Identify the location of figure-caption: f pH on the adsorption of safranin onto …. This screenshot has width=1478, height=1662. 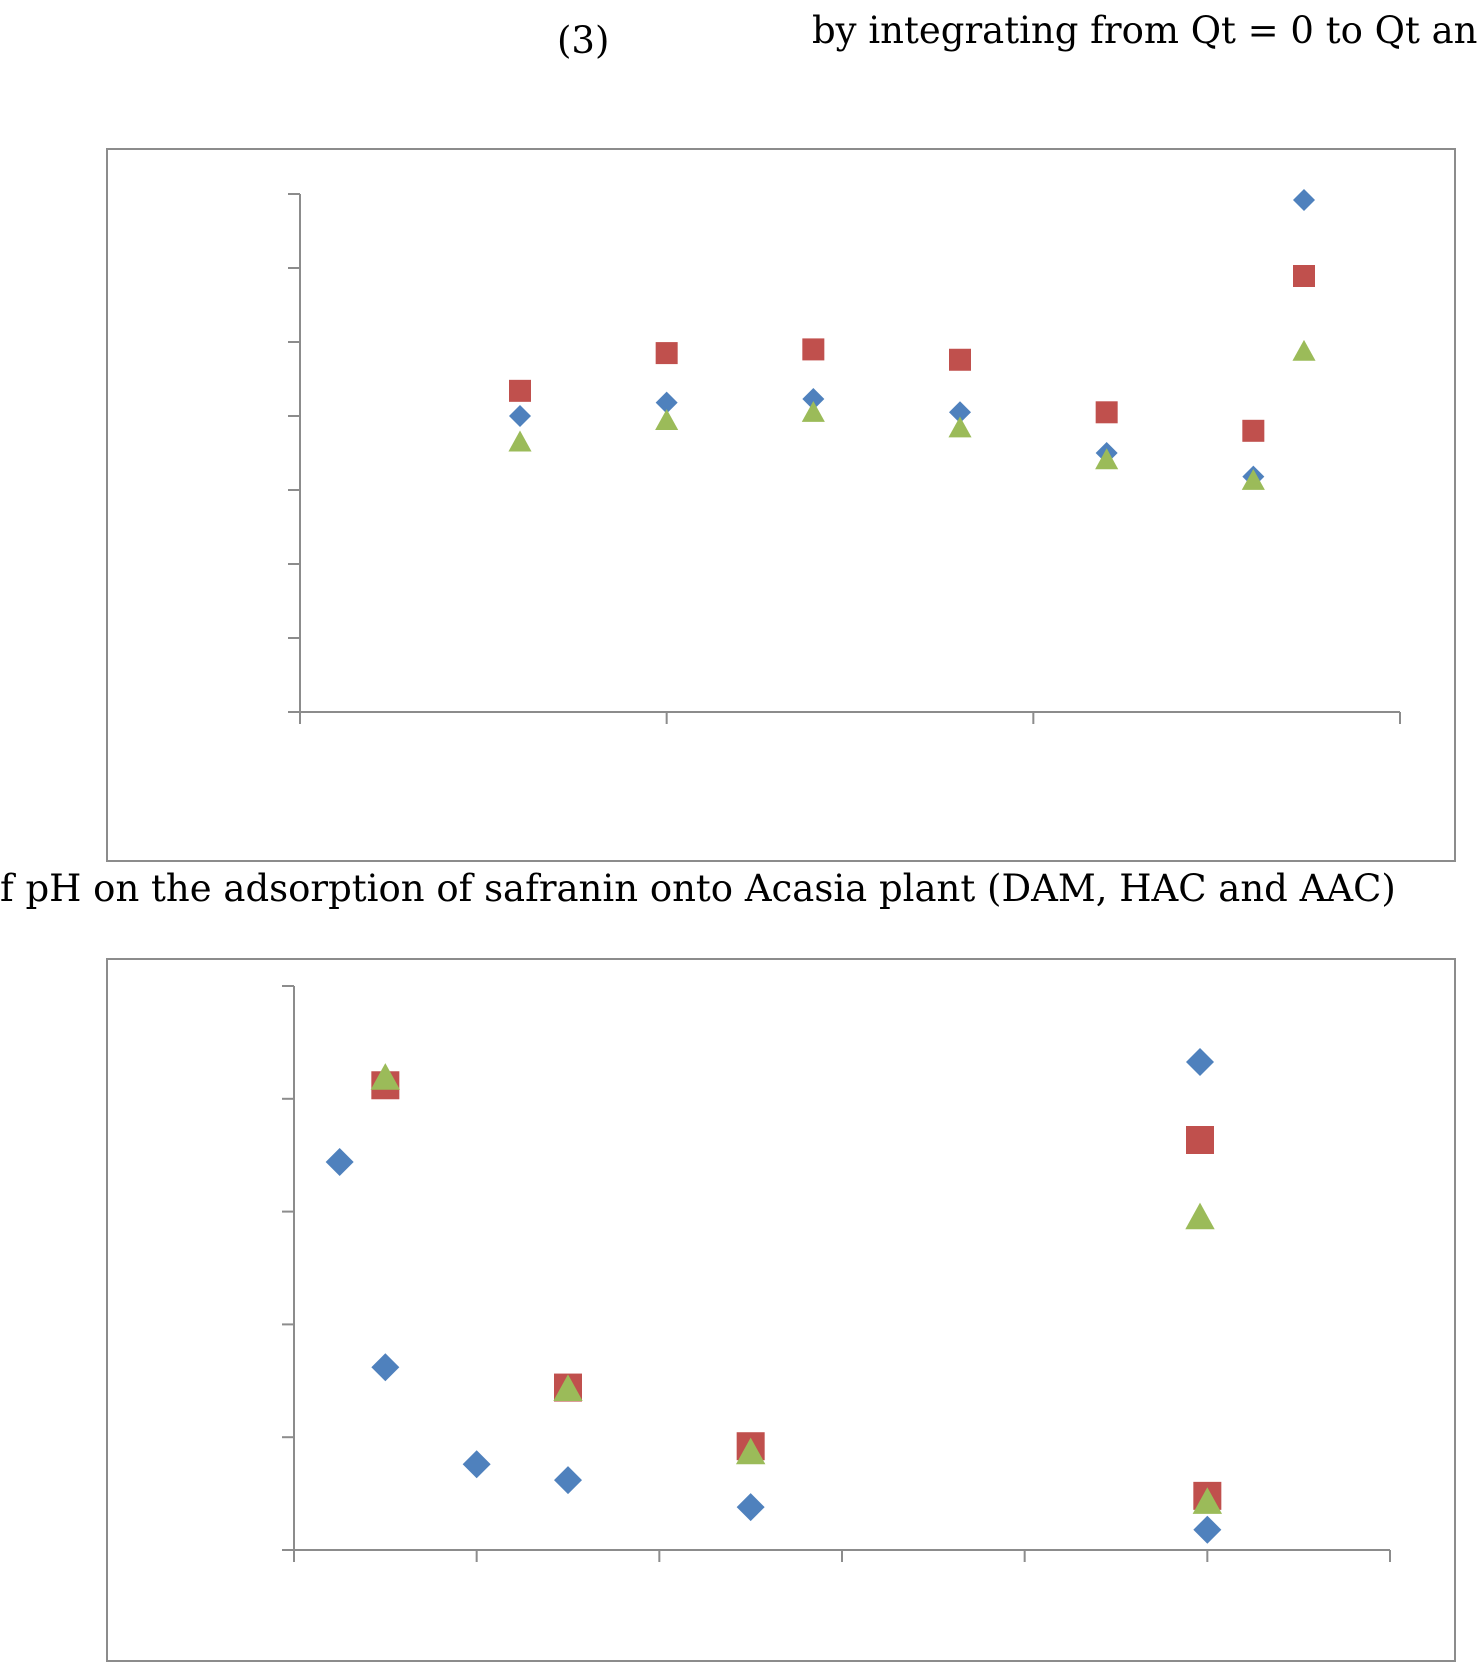
(698, 888).